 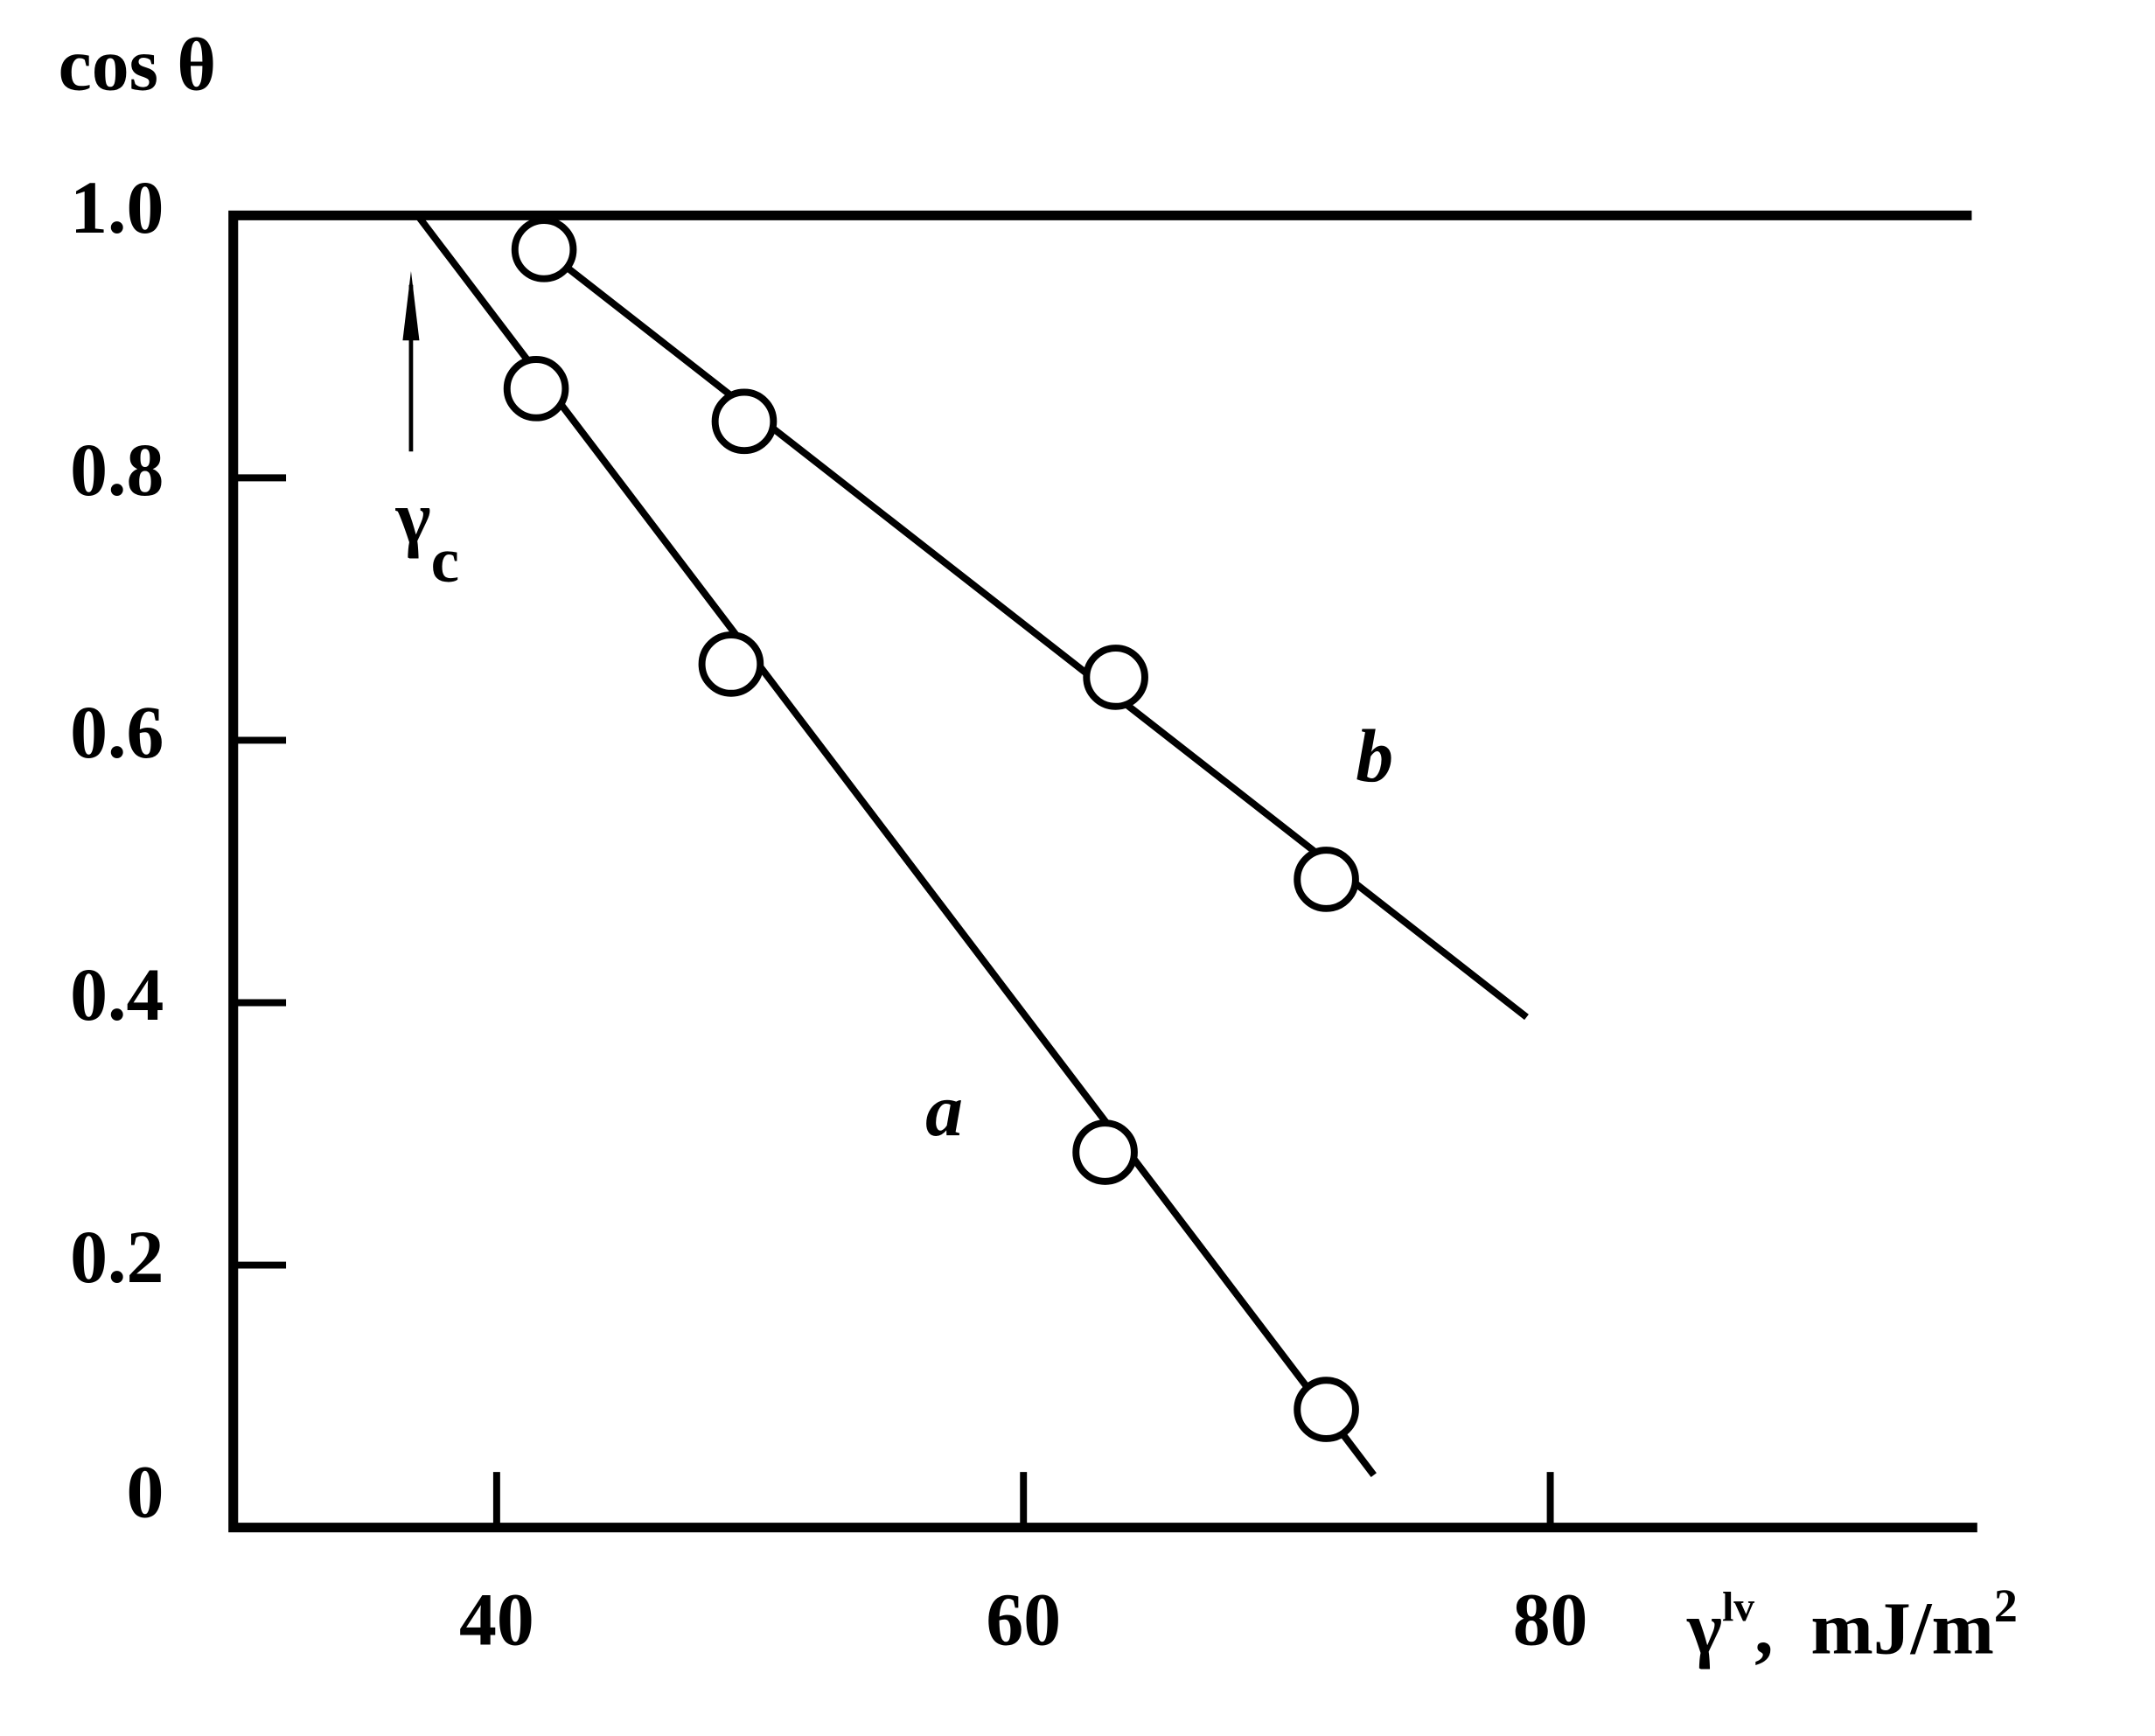 What do you see at coordinates (145, 1492) in the screenshot?
I see `y-tick-label: 0` at bounding box center [145, 1492].